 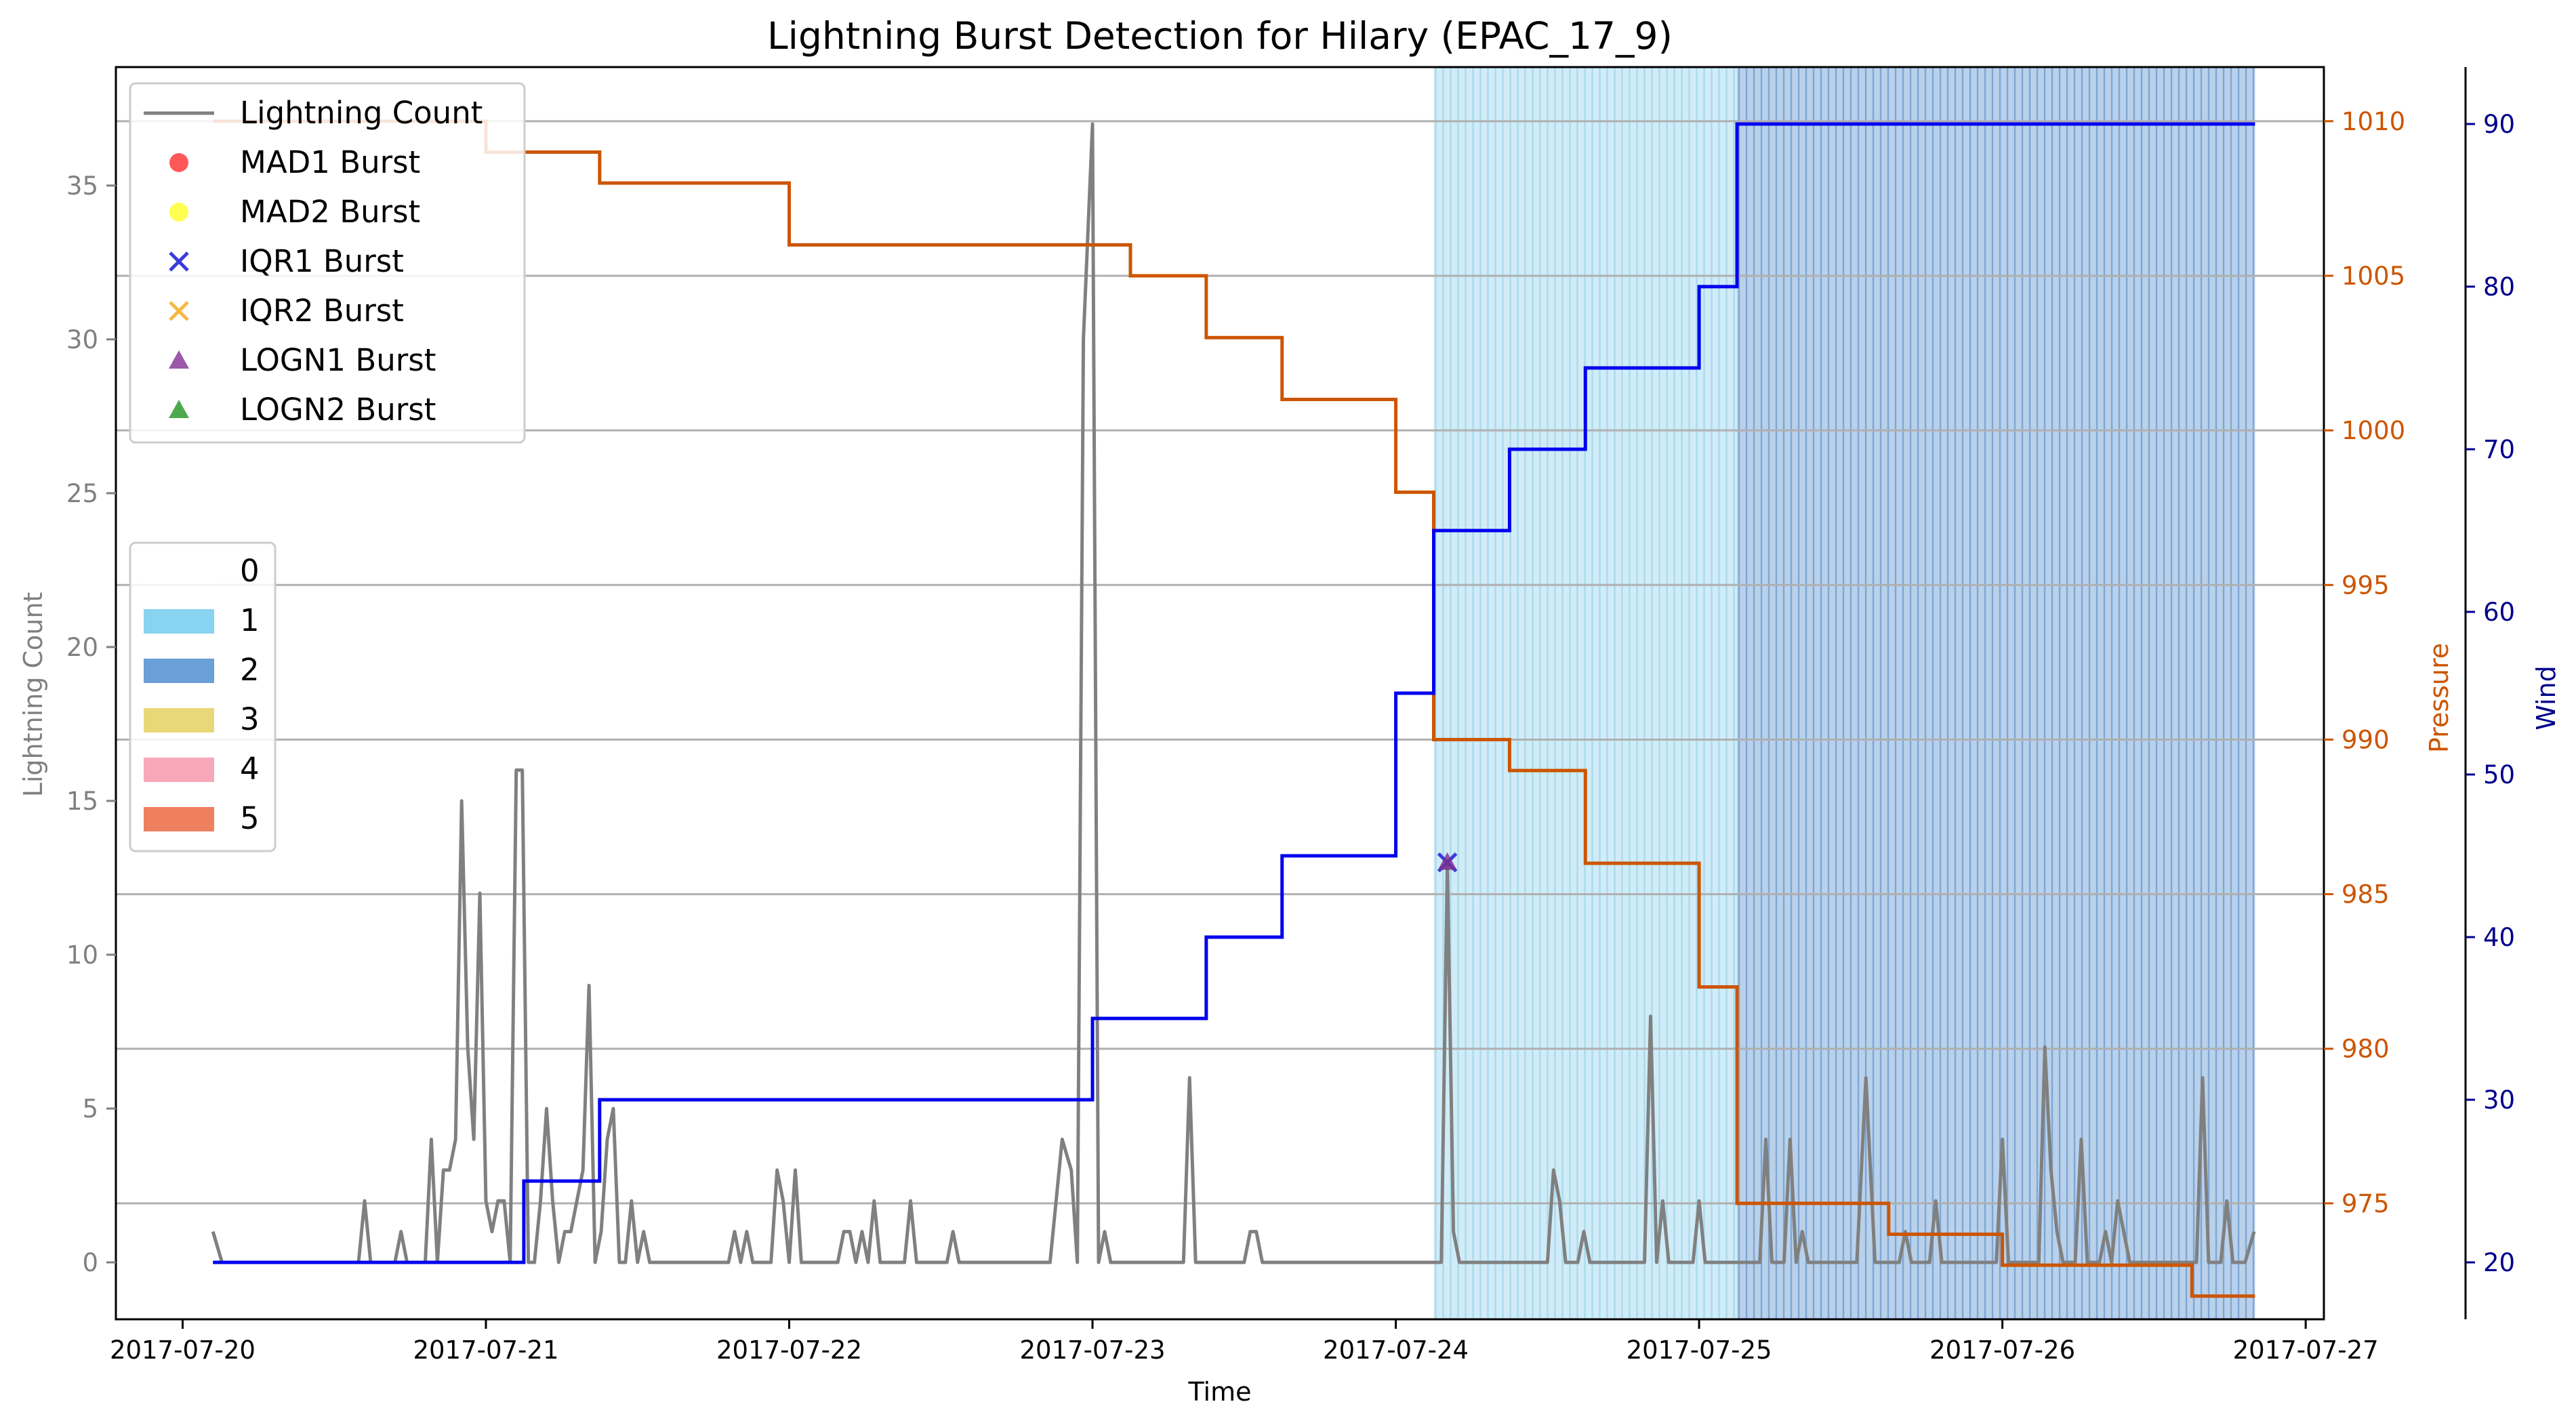 I want to click on burst-markers, so click(x=1448, y=862).